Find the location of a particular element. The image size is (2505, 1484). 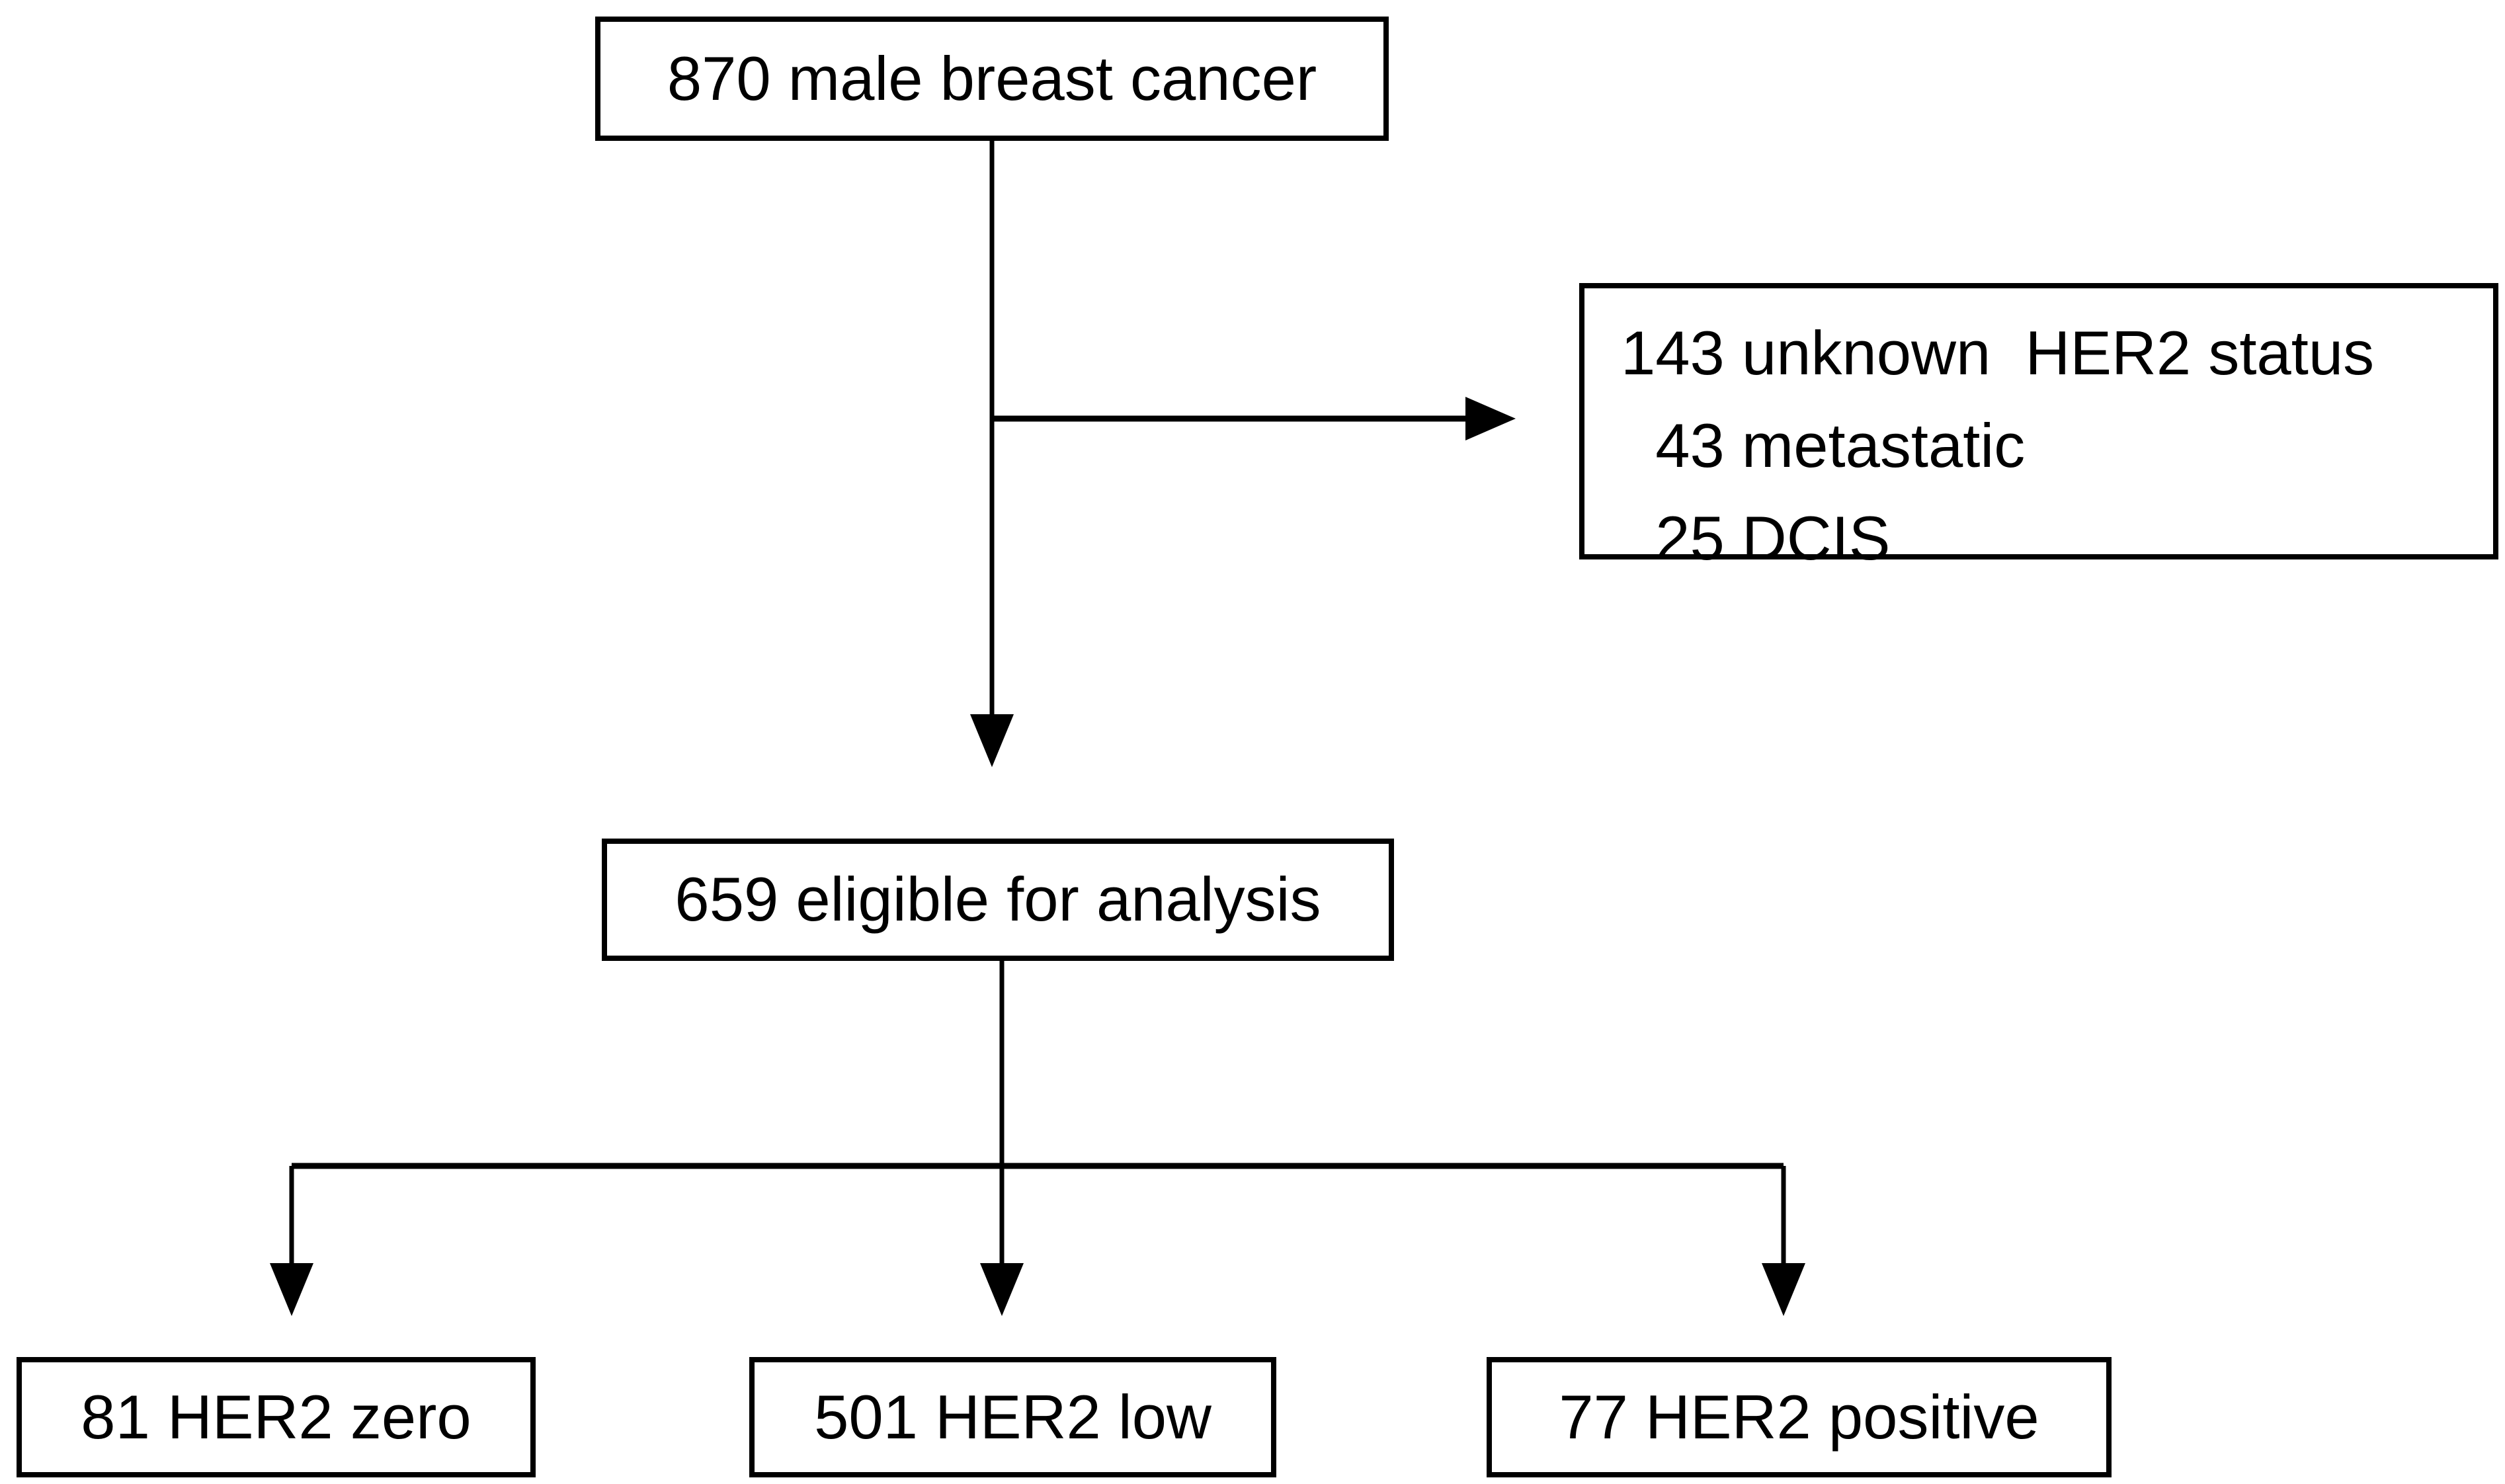

excluded-line-dcis: 25 DCIS is located at coordinates (1756, 538).